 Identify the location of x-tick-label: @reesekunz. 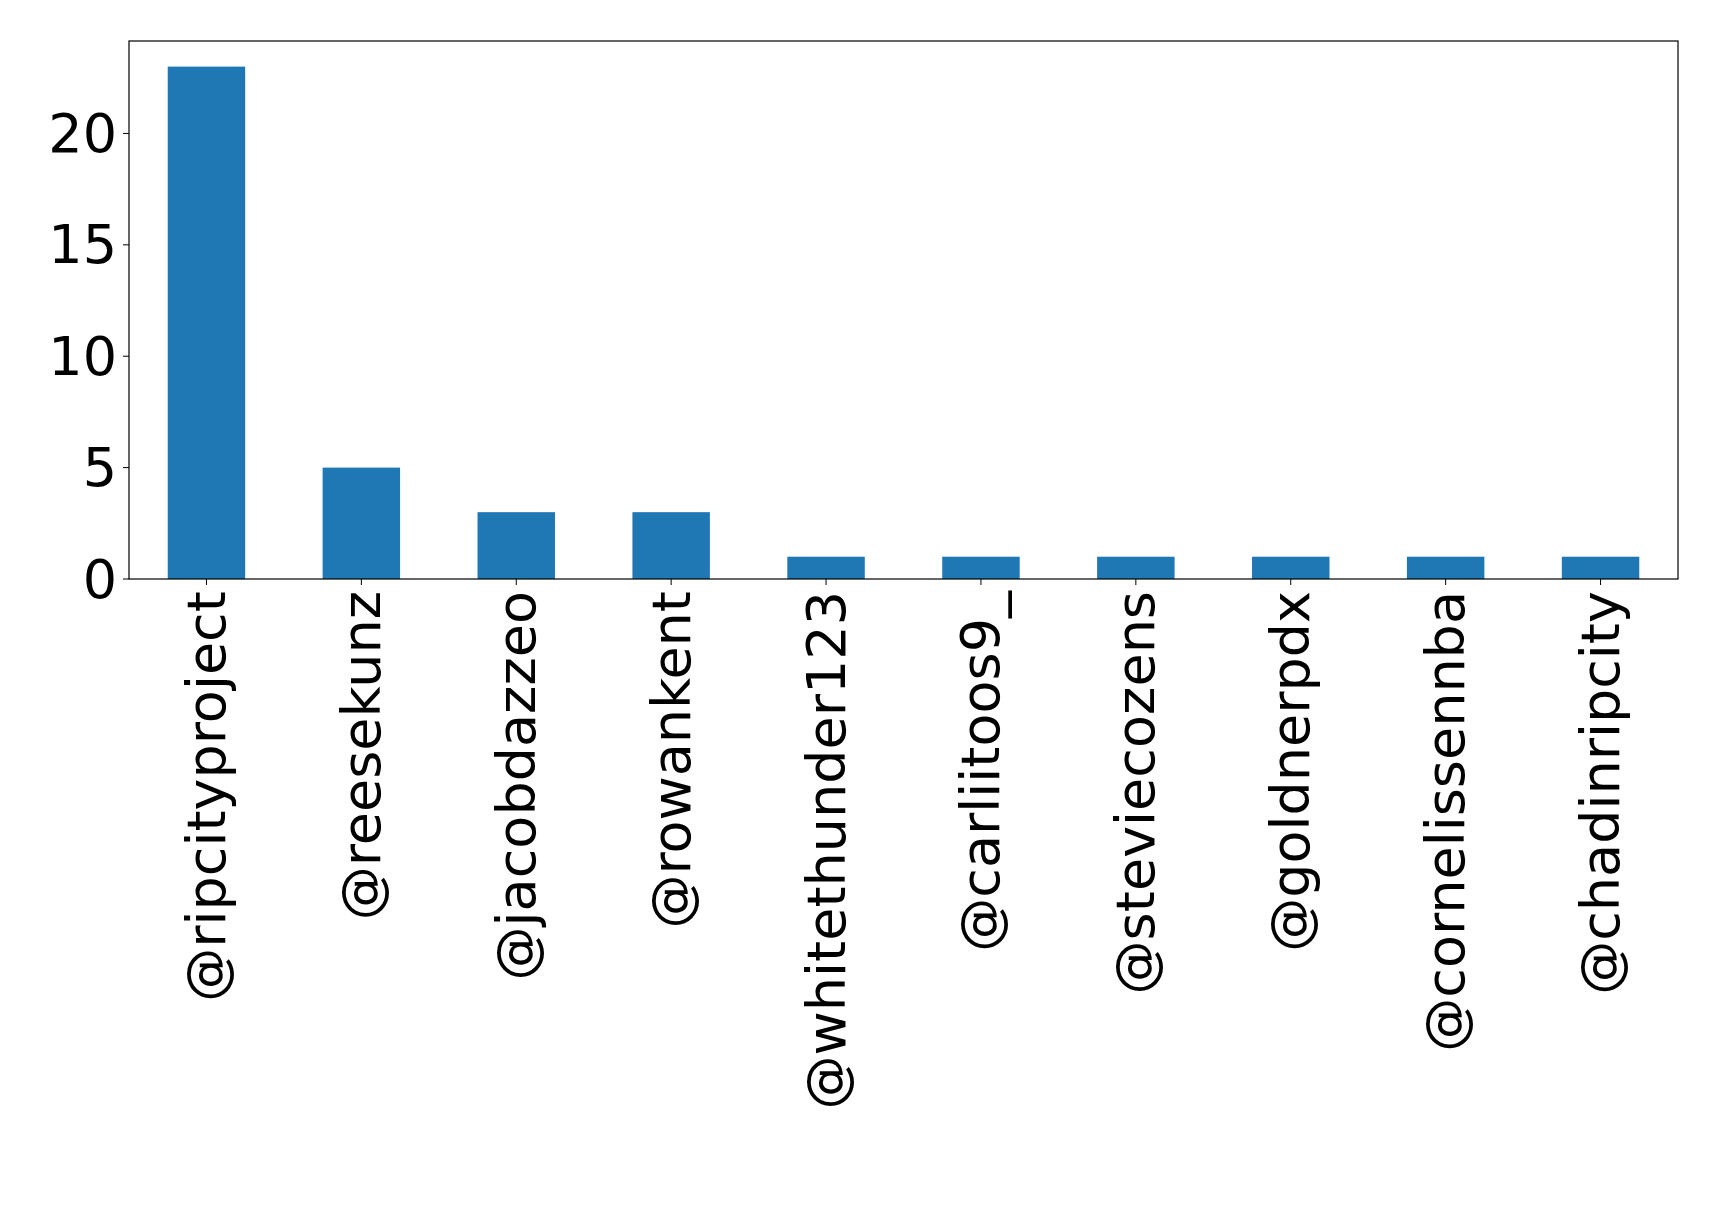
(361, 756).